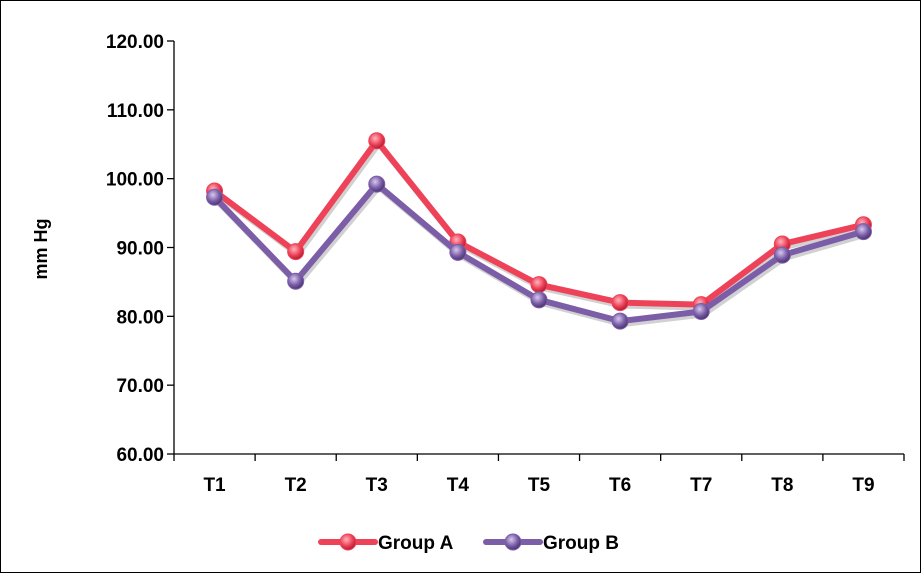  I want to click on legend-item: Group B, so click(551, 543).